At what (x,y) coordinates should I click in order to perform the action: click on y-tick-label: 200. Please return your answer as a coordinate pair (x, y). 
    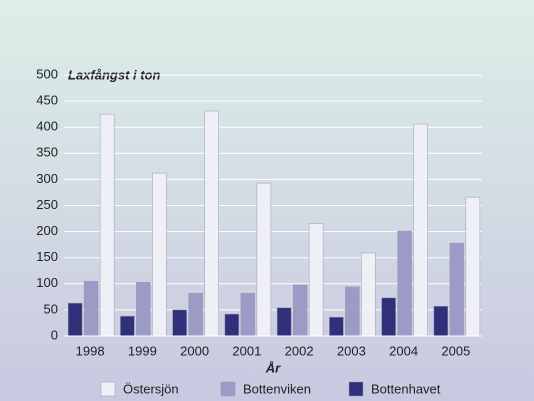
    Looking at the image, I should click on (47, 230).